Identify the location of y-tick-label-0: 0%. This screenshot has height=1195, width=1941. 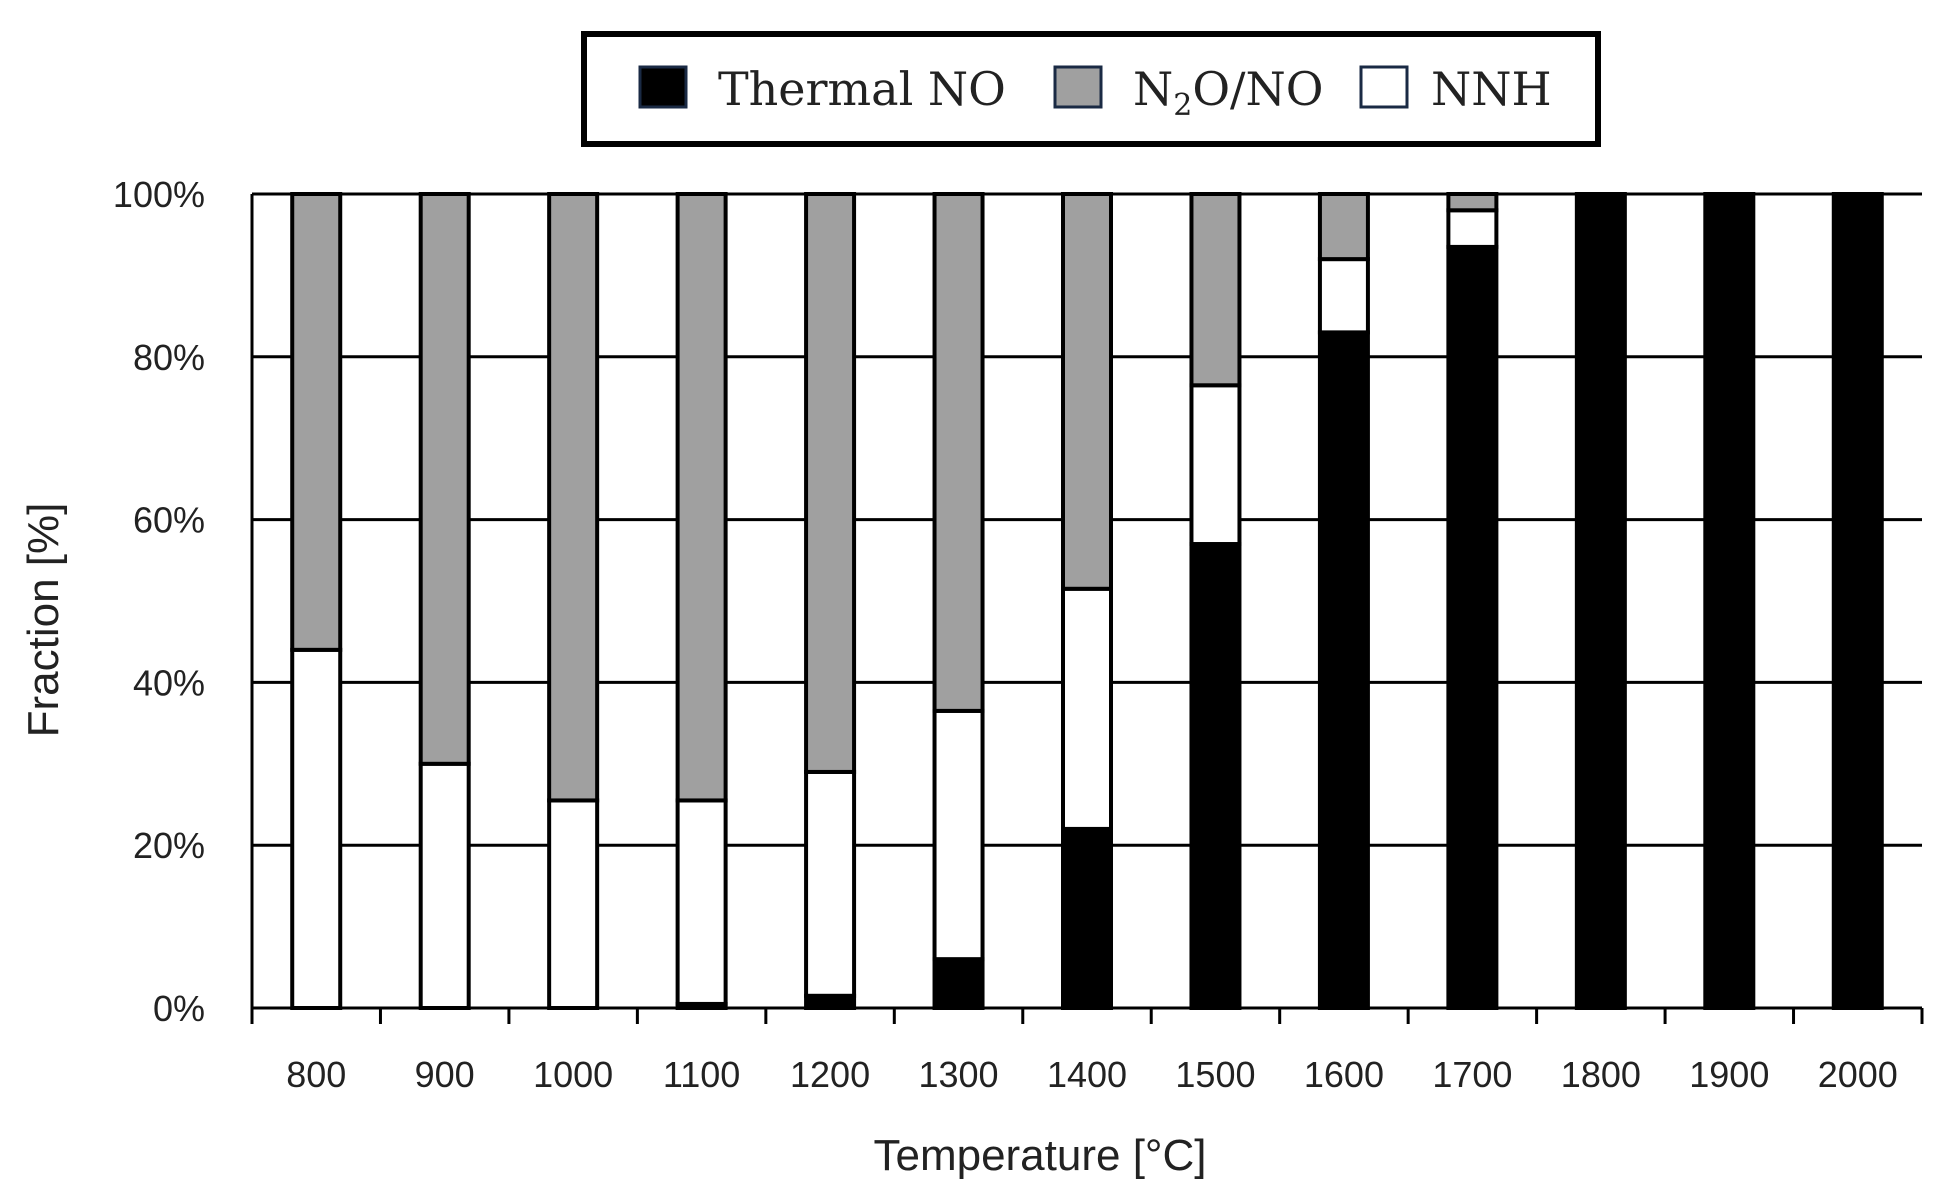
(179, 1008).